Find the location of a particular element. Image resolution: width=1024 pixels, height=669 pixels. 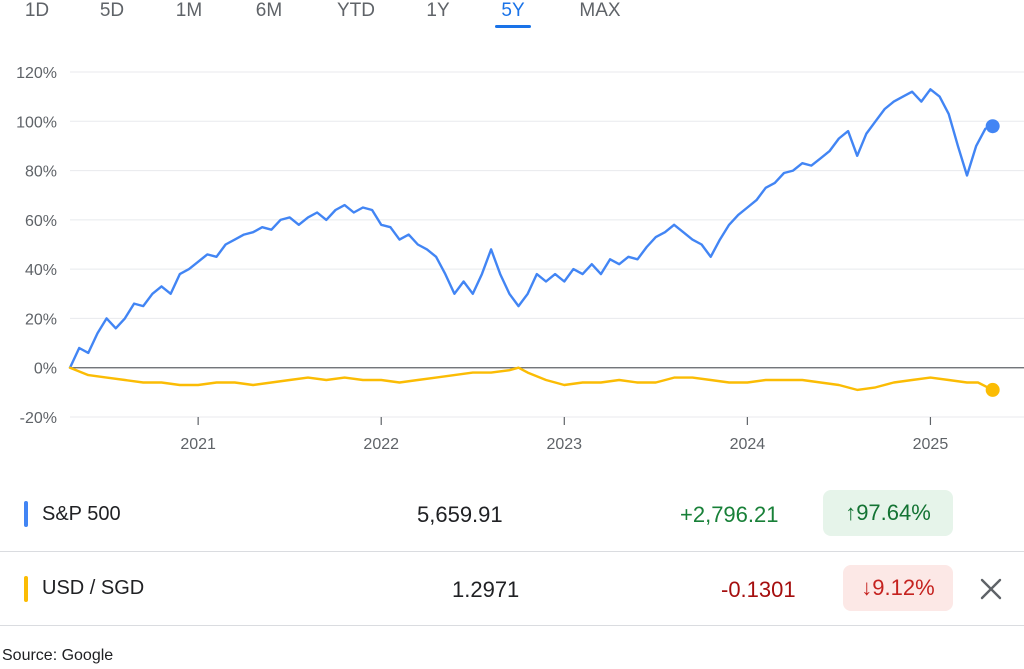

y-tick-label: 80% is located at coordinates (41, 172).